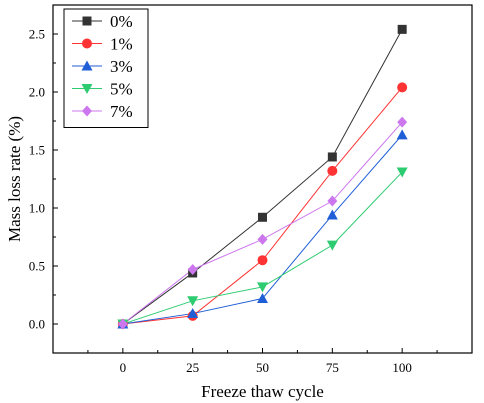  Describe the element at coordinates (37, 324) in the screenshot. I see `y-tick-label: 0.0` at that location.